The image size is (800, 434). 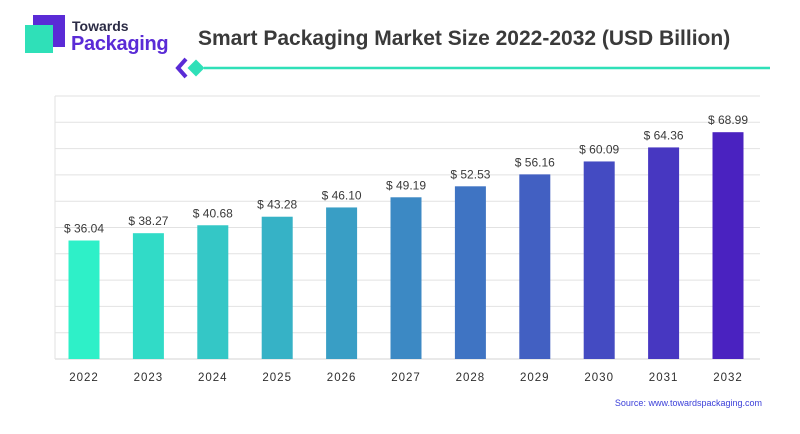 What do you see at coordinates (472, 68) in the screenshot?
I see `title-underline-decoration` at bounding box center [472, 68].